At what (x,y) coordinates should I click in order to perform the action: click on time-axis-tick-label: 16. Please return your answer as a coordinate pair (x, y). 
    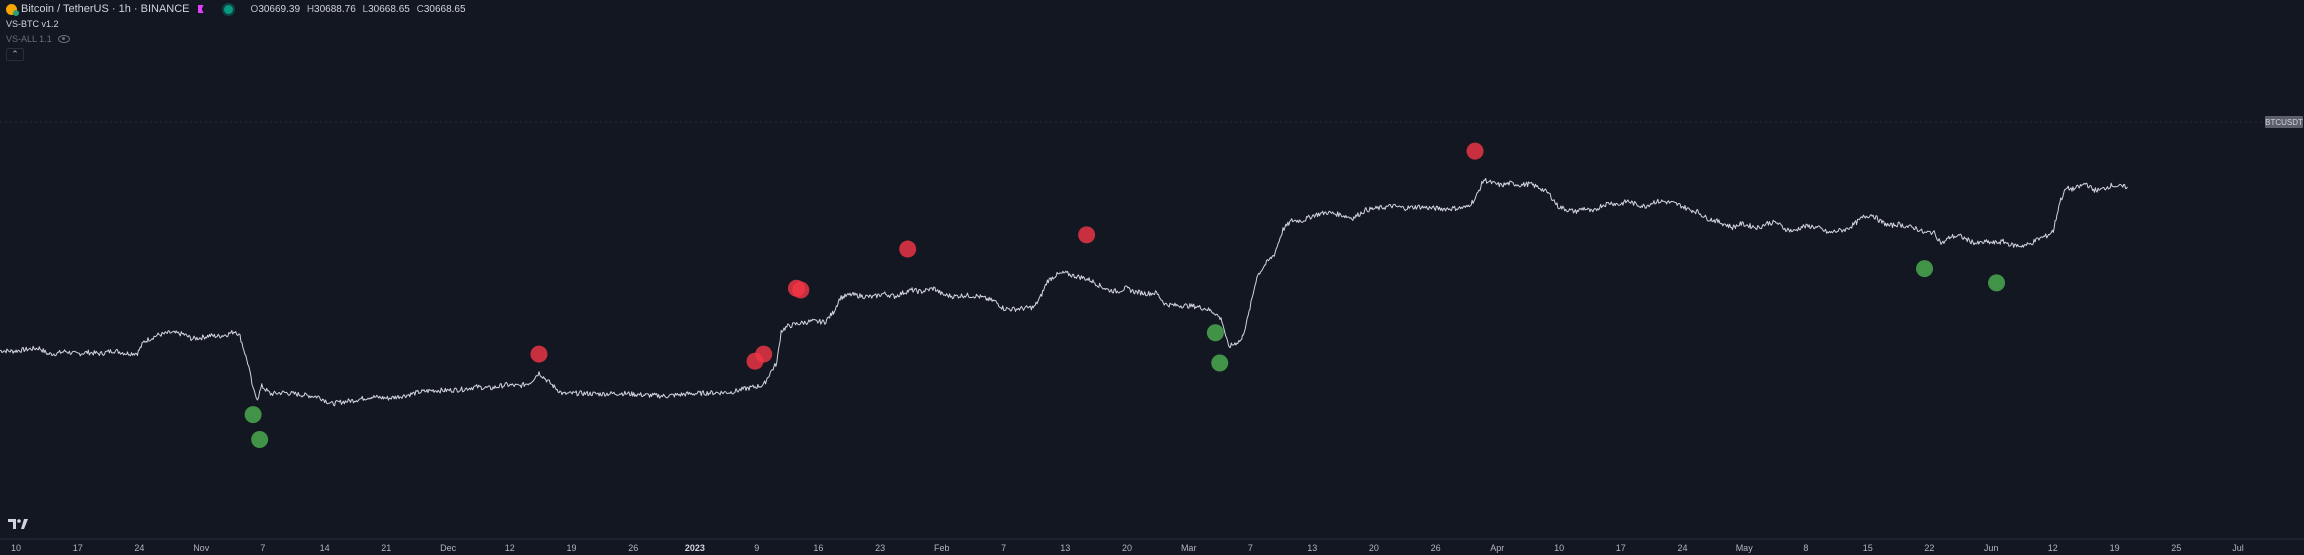
    Looking at the image, I should click on (818, 548).